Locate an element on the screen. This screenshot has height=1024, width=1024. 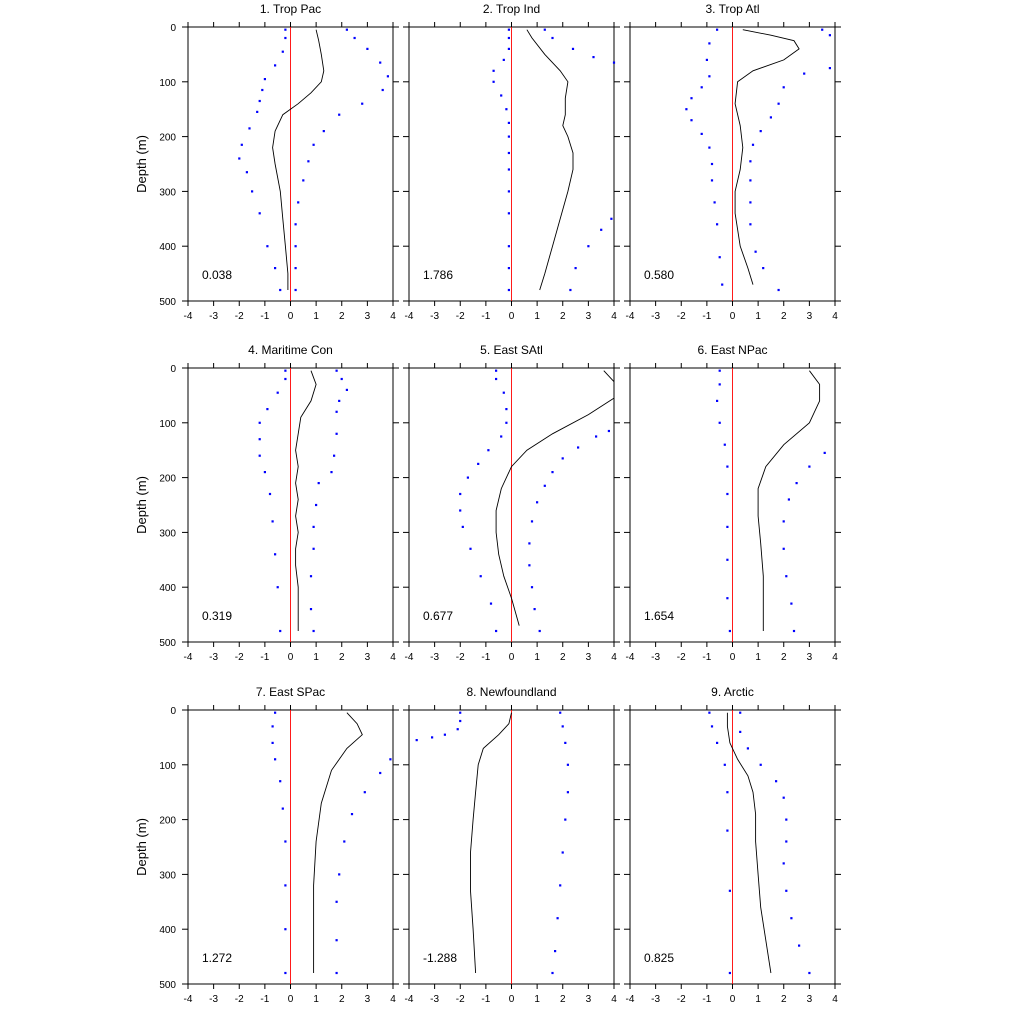
panel-title: 1. Trop Pac is located at coordinates (290, 9).